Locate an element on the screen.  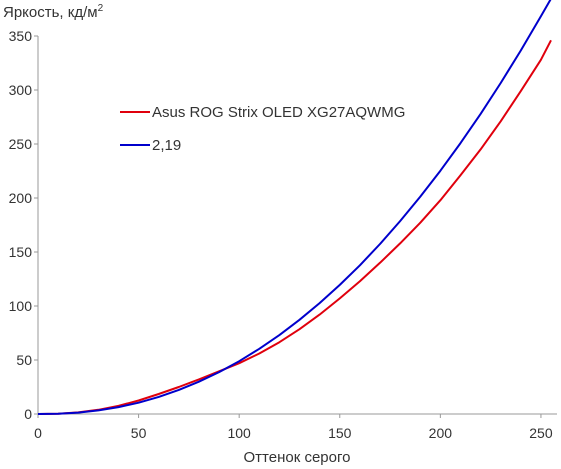
x-axis-title: Оттенок серого is located at coordinates (297, 457).